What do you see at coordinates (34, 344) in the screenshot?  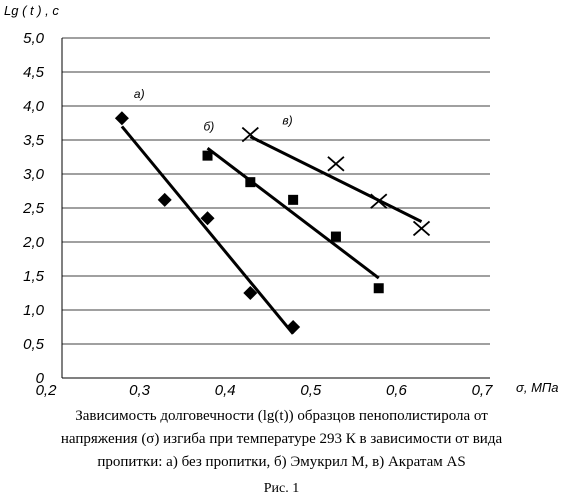 I see `y-tick-label: 0,5` at bounding box center [34, 344].